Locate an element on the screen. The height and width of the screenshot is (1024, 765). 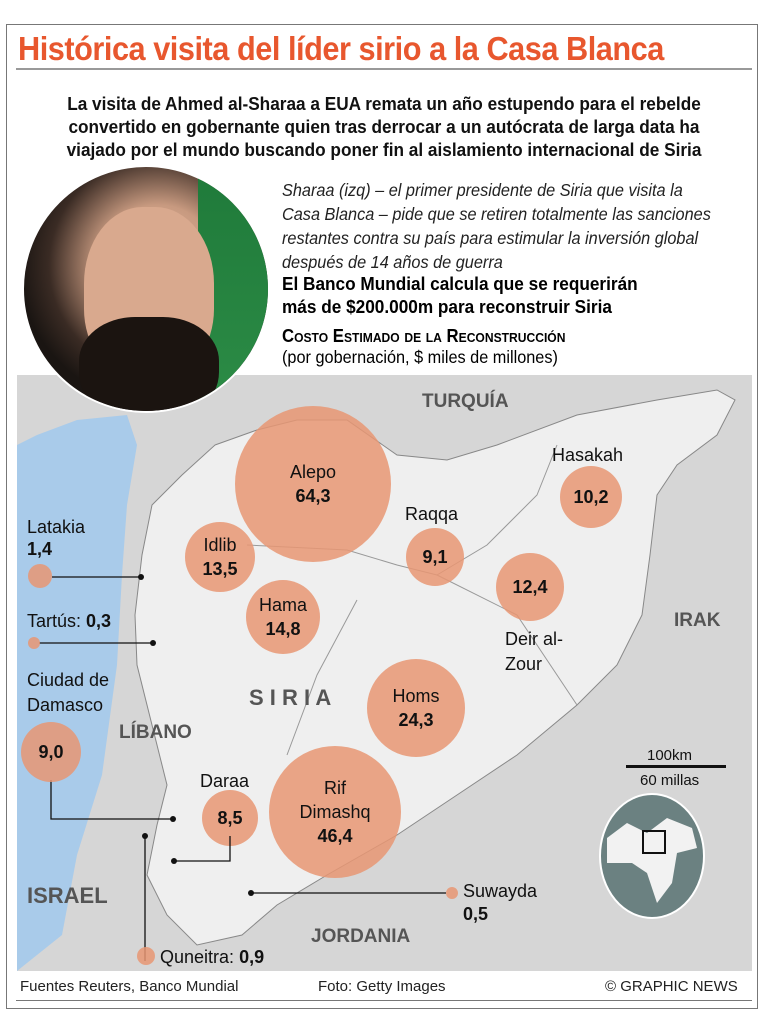
name: Tartús: is located at coordinates (54, 621).